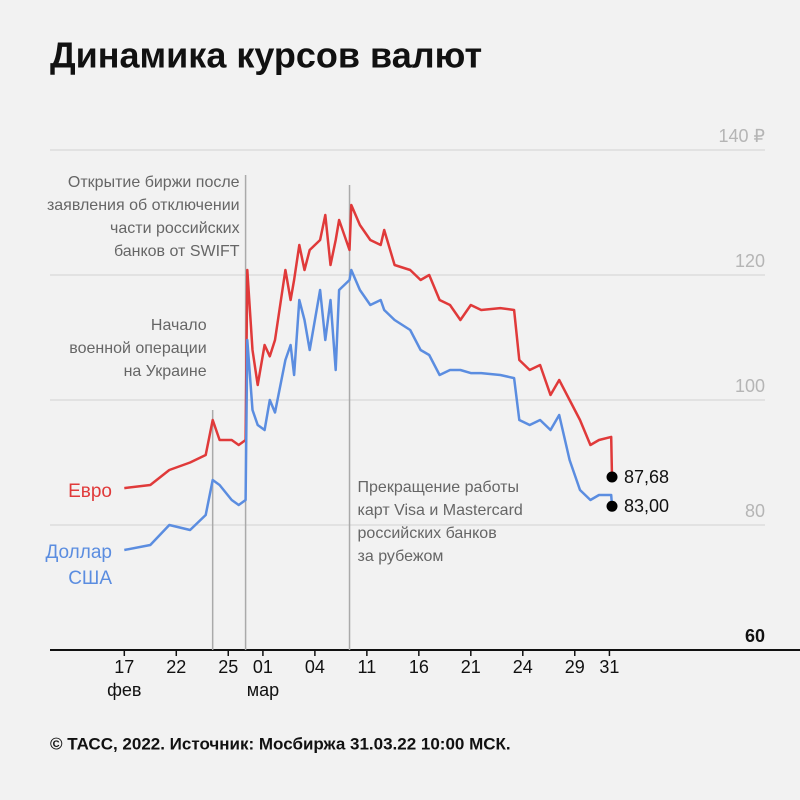 This screenshot has width=800, height=800. What do you see at coordinates (78, 565) in the screenshot?
I see `legend-label: Доллар США` at bounding box center [78, 565].